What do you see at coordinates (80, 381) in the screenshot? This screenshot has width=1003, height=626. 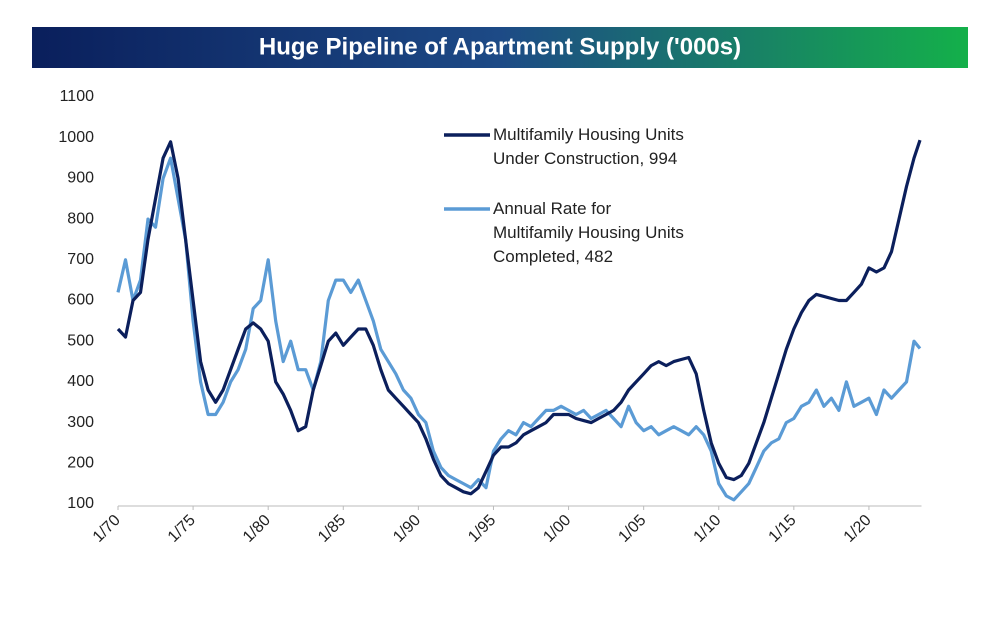 I see `y-tick-label: 400` at bounding box center [80, 381].